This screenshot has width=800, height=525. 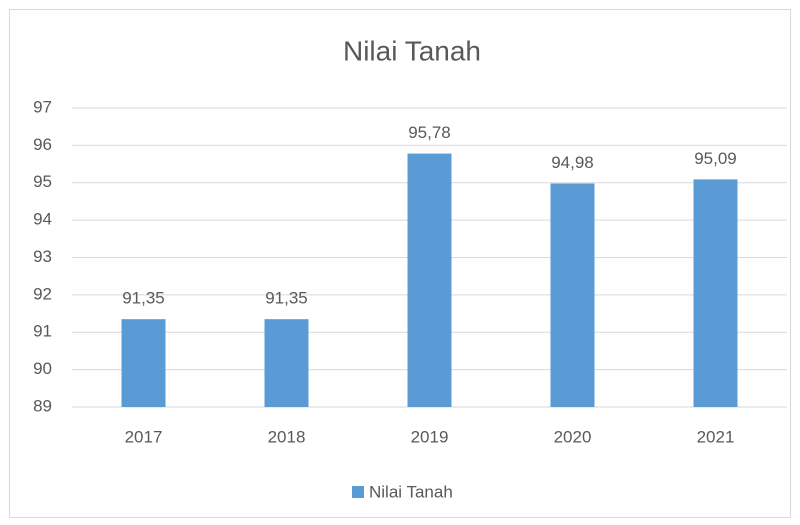 I want to click on chart-title: Nilai Tanah, so click(x=412, y=50).